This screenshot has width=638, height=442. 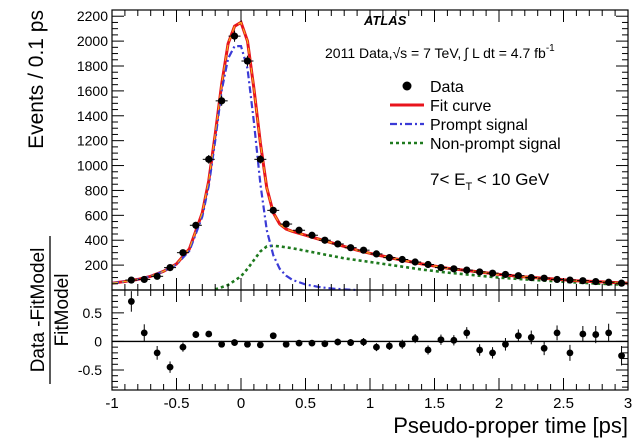 What do you see at coordinates (434, 403) in the screenshot?
I see `x-tick-label: 1.5` at bounding box center [434, 403].